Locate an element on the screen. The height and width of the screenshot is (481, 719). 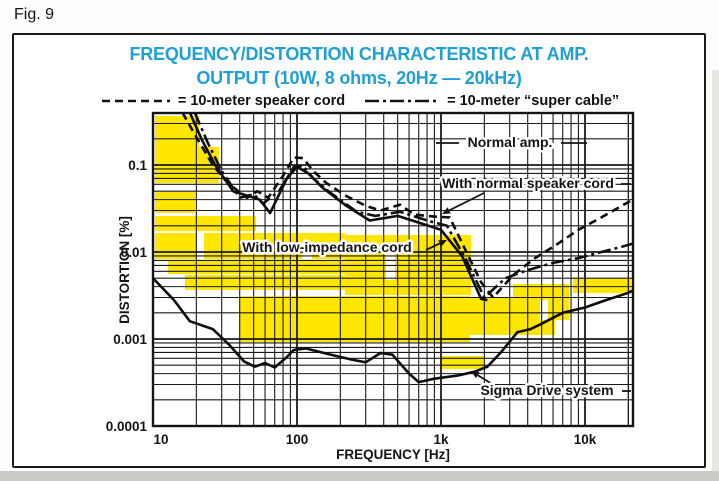
annotation-with-normal-speaker-cord: With normal speaker cord is located at coordinates (528, 183).